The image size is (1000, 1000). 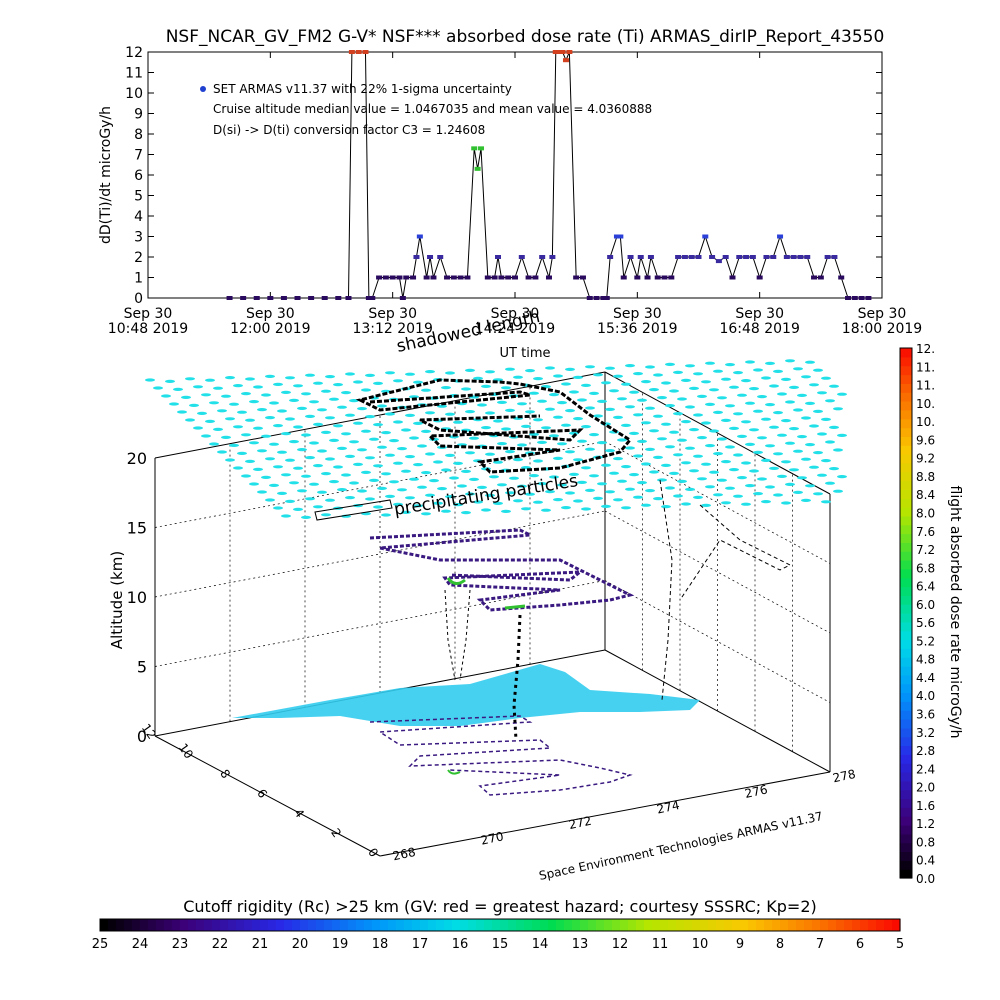 What do you see at coordinates (882, 329) in the screenshot?
I see `dose-x-tick-label-time: 18:00 2019` at bounding box center [882, 329].